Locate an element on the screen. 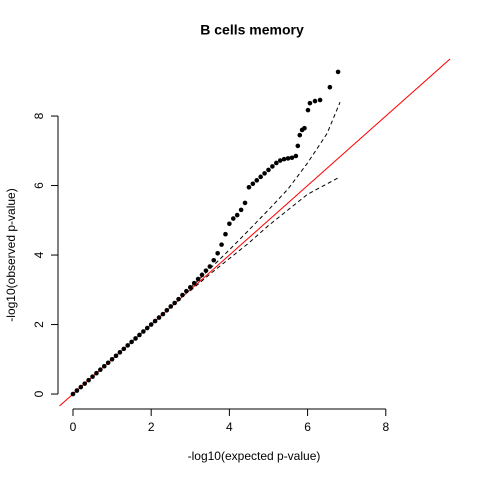 Image resolution: width=480 pixels, height=480 pixels. y-tick-label: 2 is located at coordinates (39, 324).